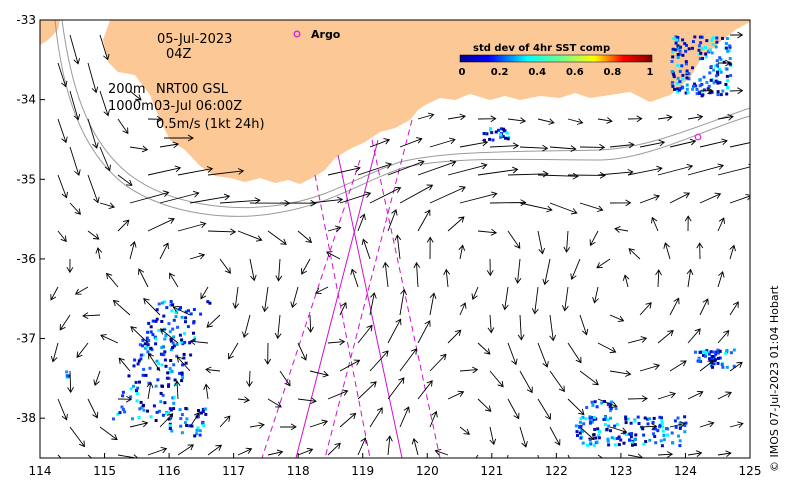  What do you see at coordinates (40, 471) in the screenshot?
I see `x-tick-label: 114` at bounding box center [40, 471].